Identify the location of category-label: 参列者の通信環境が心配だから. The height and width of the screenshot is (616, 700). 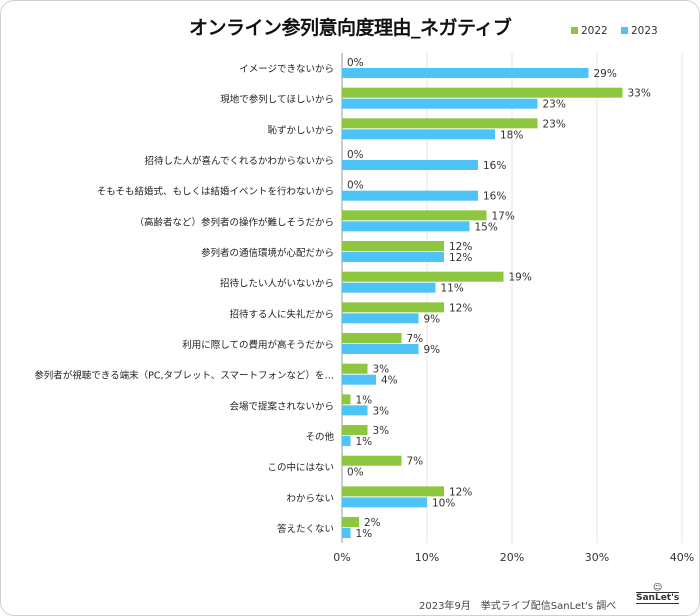
(267, 253).